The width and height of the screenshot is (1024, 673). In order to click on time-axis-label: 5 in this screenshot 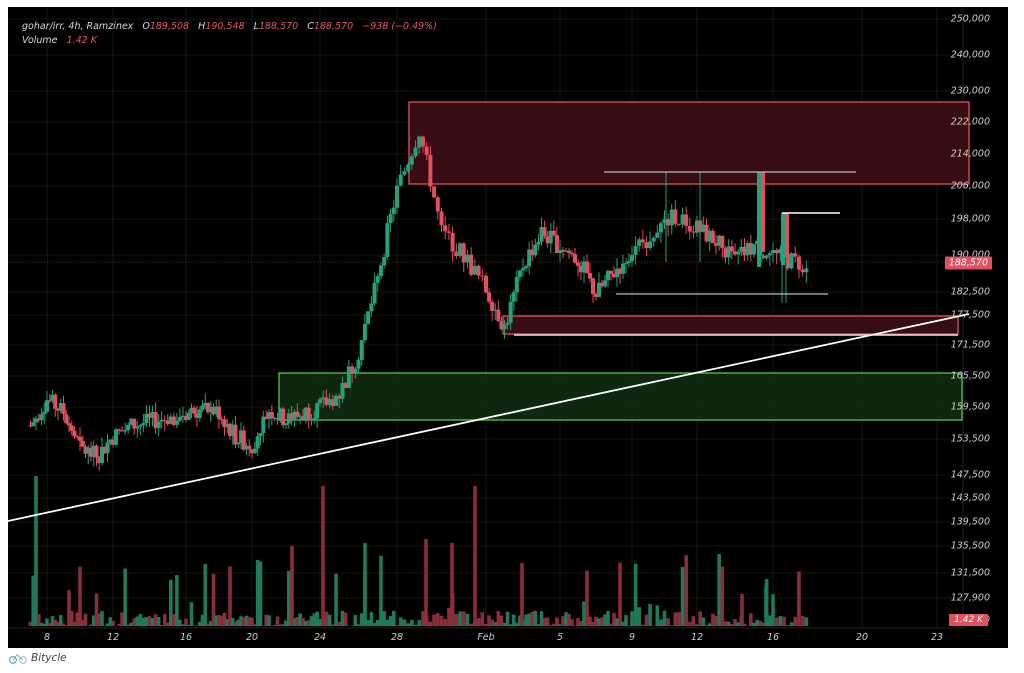, I will do `click(560, 637)`.